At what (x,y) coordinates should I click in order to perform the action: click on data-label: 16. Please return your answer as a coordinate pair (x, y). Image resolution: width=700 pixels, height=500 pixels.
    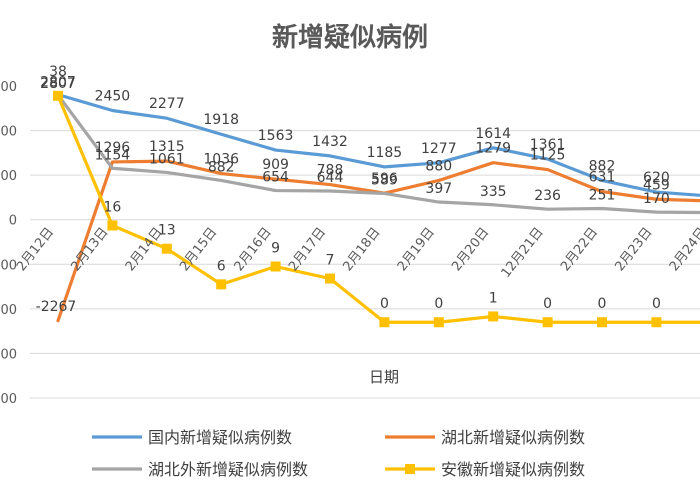
    Looking at the image, I should click on (112, 208).